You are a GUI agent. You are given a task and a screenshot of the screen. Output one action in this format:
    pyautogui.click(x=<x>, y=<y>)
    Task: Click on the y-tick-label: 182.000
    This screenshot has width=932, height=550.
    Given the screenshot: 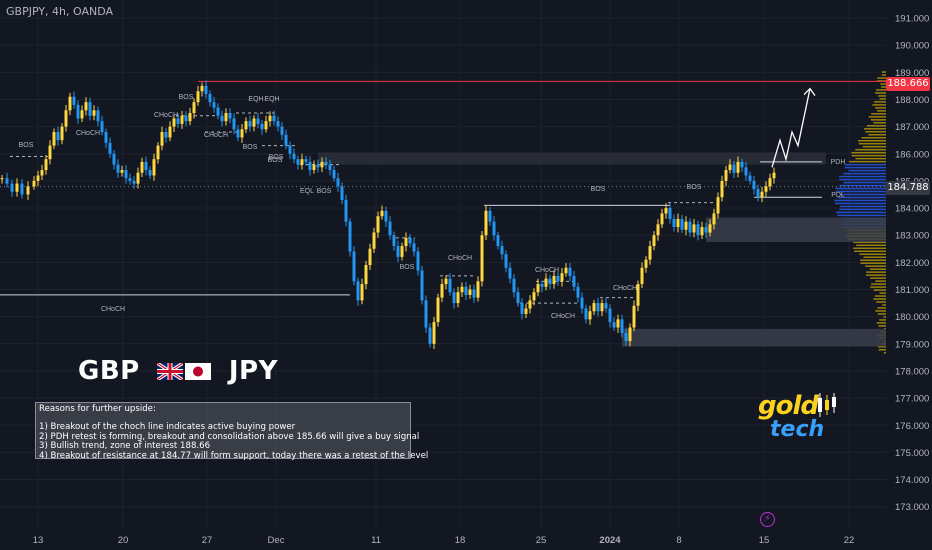 What is the action you would take?
    pyautogui.click(x=912, y=263)
    